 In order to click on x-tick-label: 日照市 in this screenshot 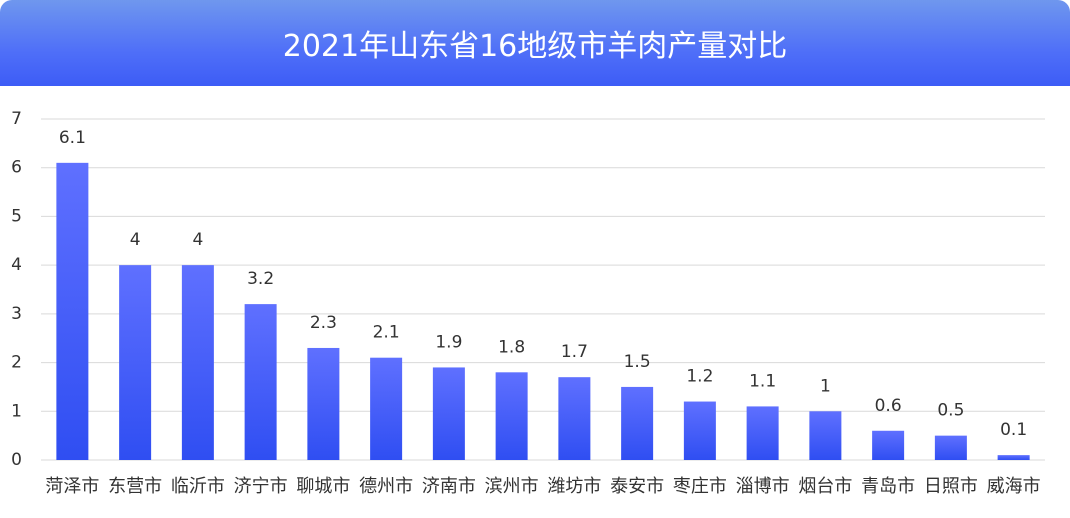, I will do `click(951, 486)`.